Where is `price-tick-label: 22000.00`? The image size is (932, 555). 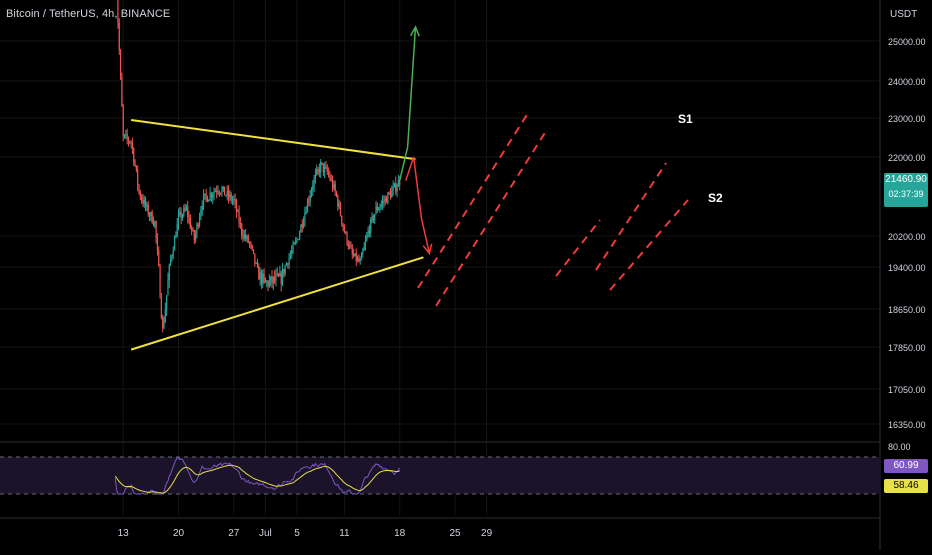
price-tick-label: 22000.00 is located at coordinates (907, 158).